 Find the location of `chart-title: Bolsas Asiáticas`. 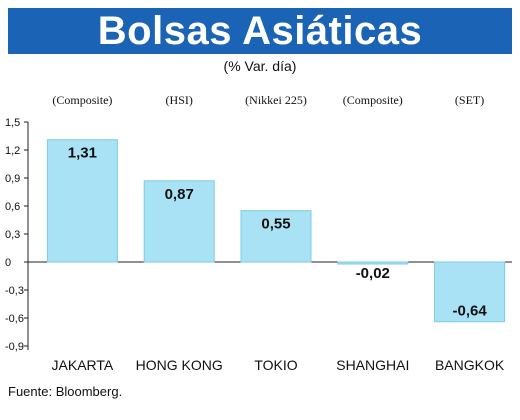

chart-title: Bolsas Asiáticas is located at coordinates (260, 30).